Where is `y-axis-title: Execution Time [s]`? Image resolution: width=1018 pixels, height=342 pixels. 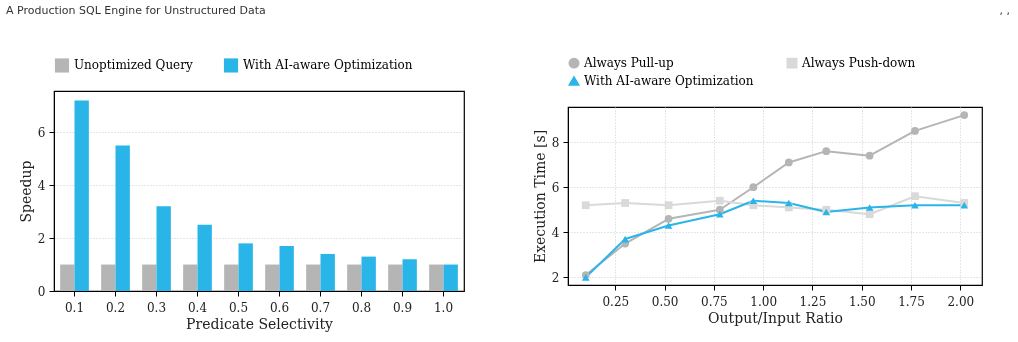 y-axis-title: Execution Time [s] is located at coordinates (539, 196).